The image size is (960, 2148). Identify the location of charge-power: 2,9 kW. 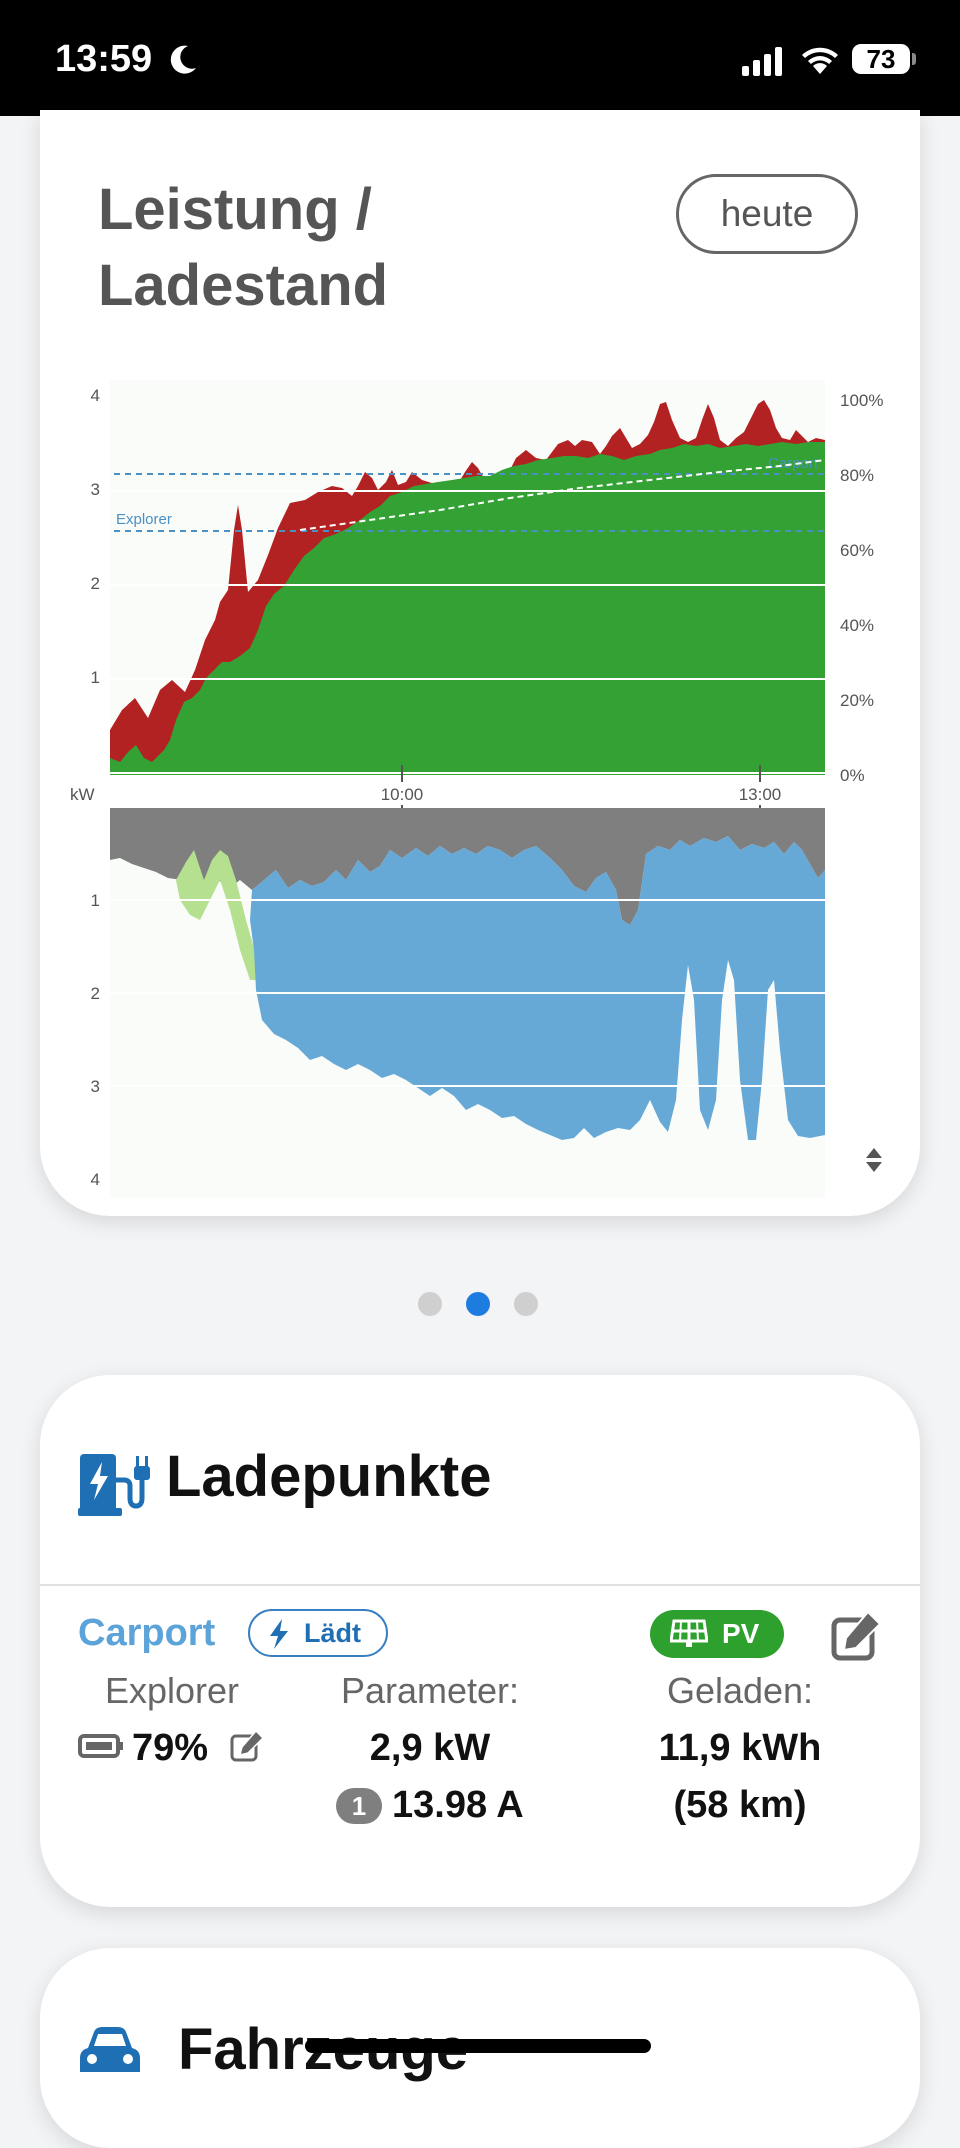
(430, 1748).